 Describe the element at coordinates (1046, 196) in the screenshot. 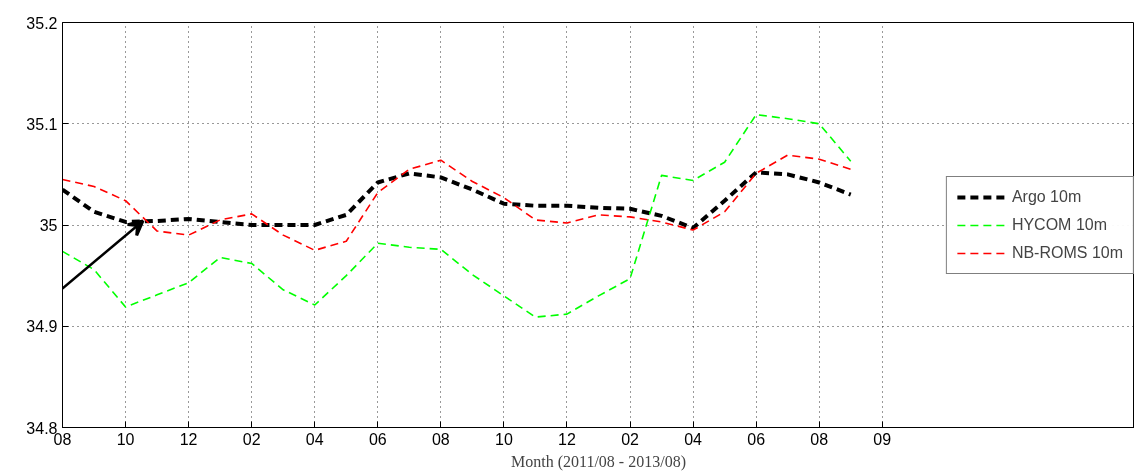

I see `legend-label: Argo 10m` at that location.